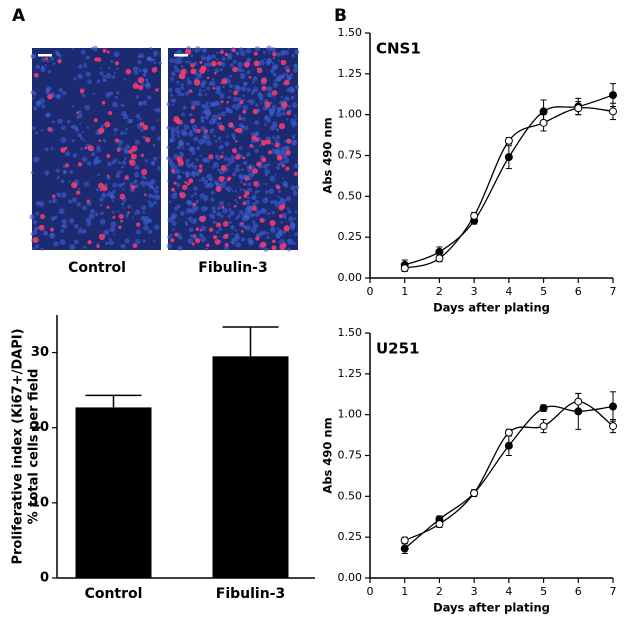 The width and height of the screenshot is (624, 624). Describe the element at coordinates (328, 455) in the screenshot. I see `y-axis-label: Abs 490 nm` at that location.